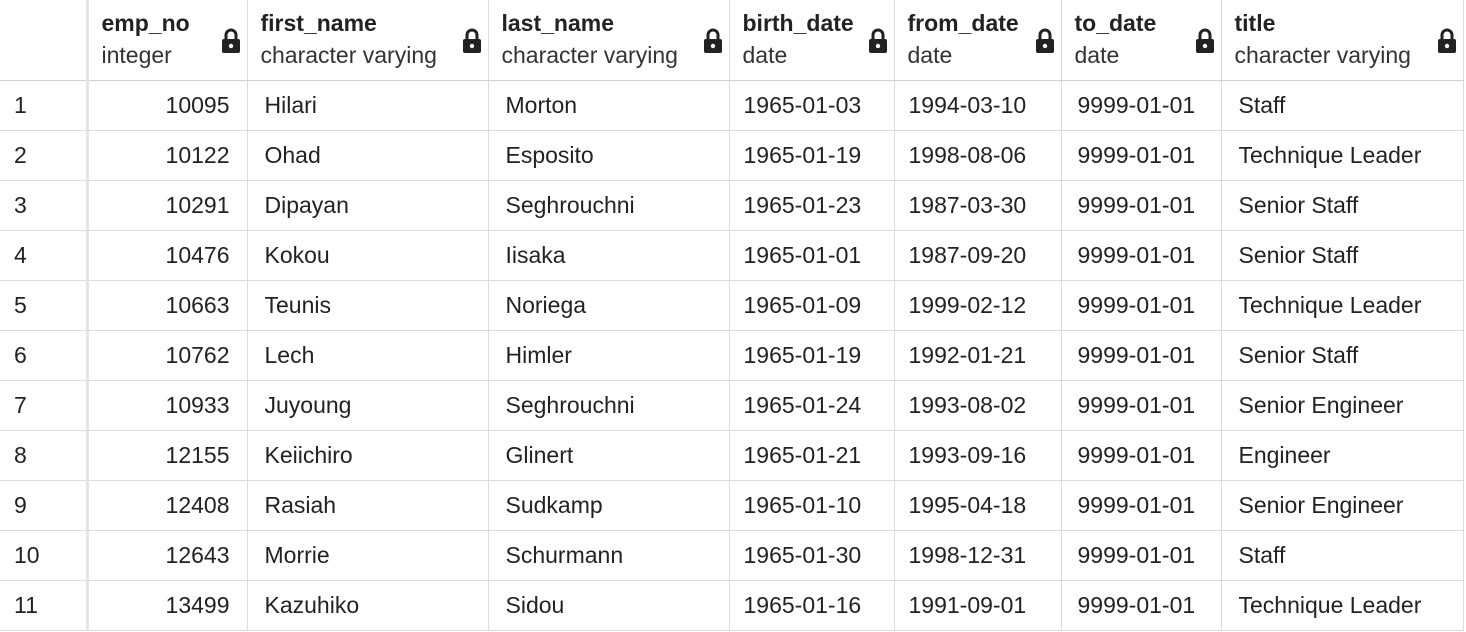  Describe the element at coordinates (609, 605) in the screenshot. I see `cell-last-name: Sidou` at that location.